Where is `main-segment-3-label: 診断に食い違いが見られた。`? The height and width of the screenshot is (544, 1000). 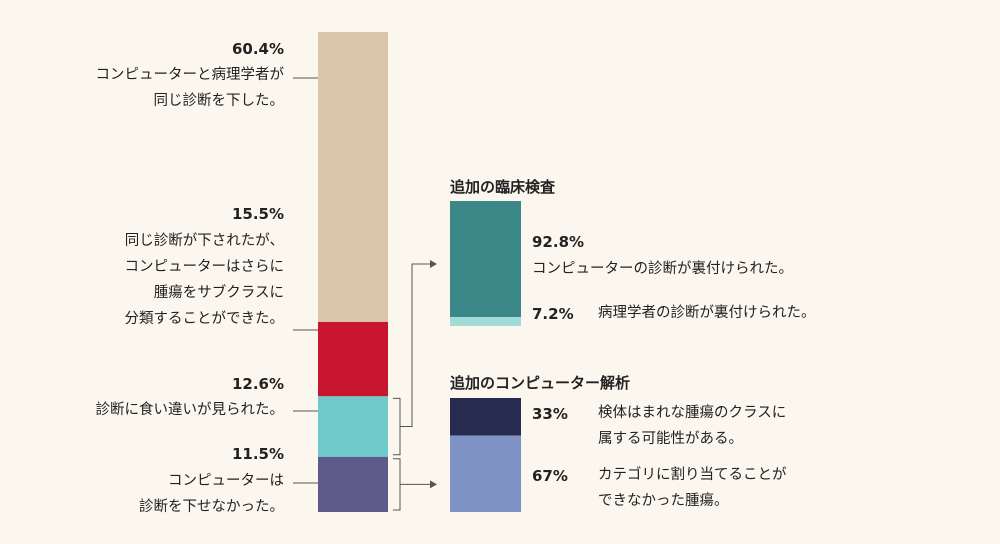 main-segment-3-label: 診断に食い違いが見られた。 is located at coordinates (190, 410).